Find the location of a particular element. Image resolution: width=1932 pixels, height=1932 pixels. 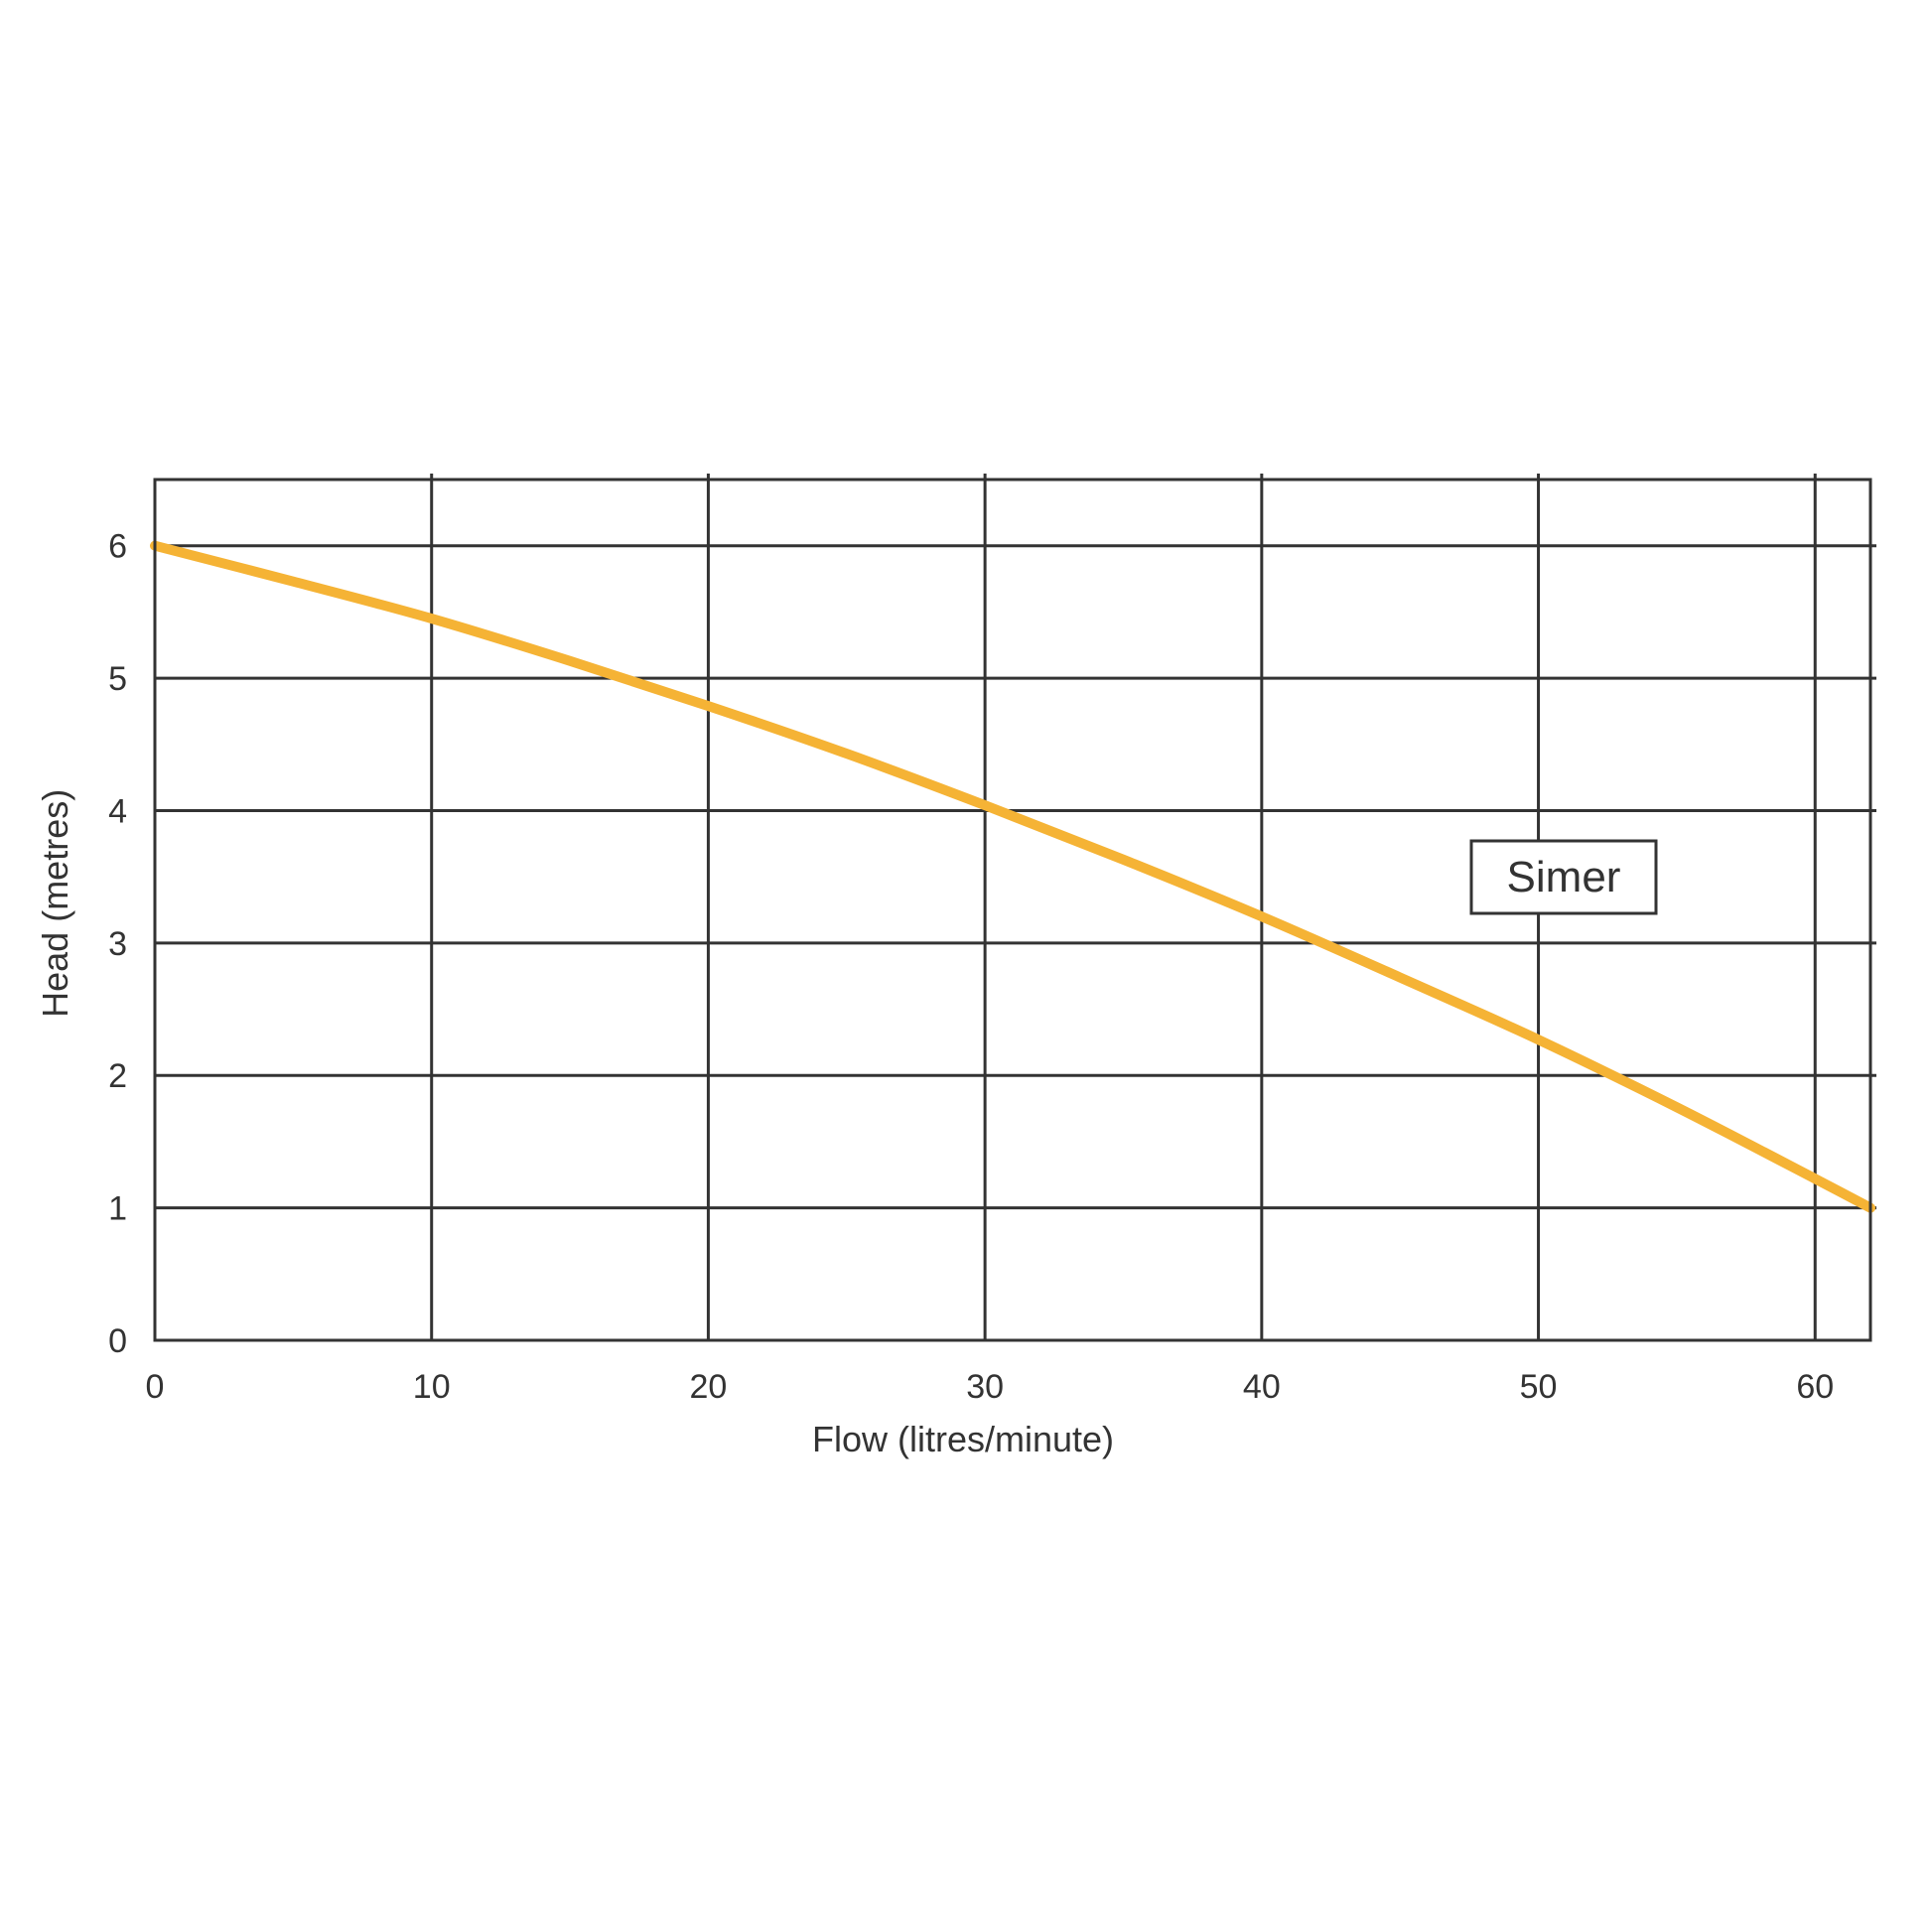

y-tick-label-2: 2 is located at coordinates (118, 1076).